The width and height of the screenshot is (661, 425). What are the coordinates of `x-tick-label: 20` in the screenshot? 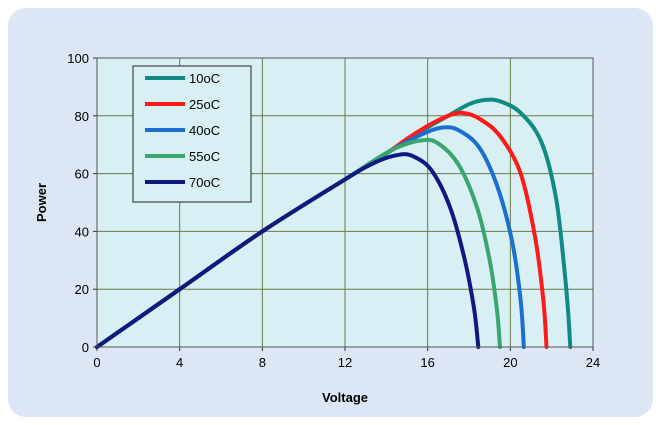 It's located at (510, 362).